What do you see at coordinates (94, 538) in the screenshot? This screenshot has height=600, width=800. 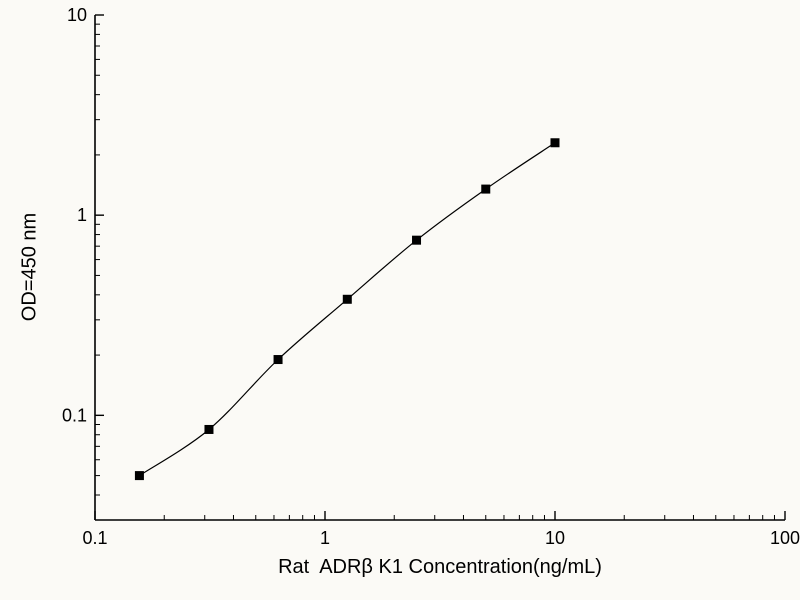 I see `x-tick-label: 0.1` at bounding box center [94, 538].